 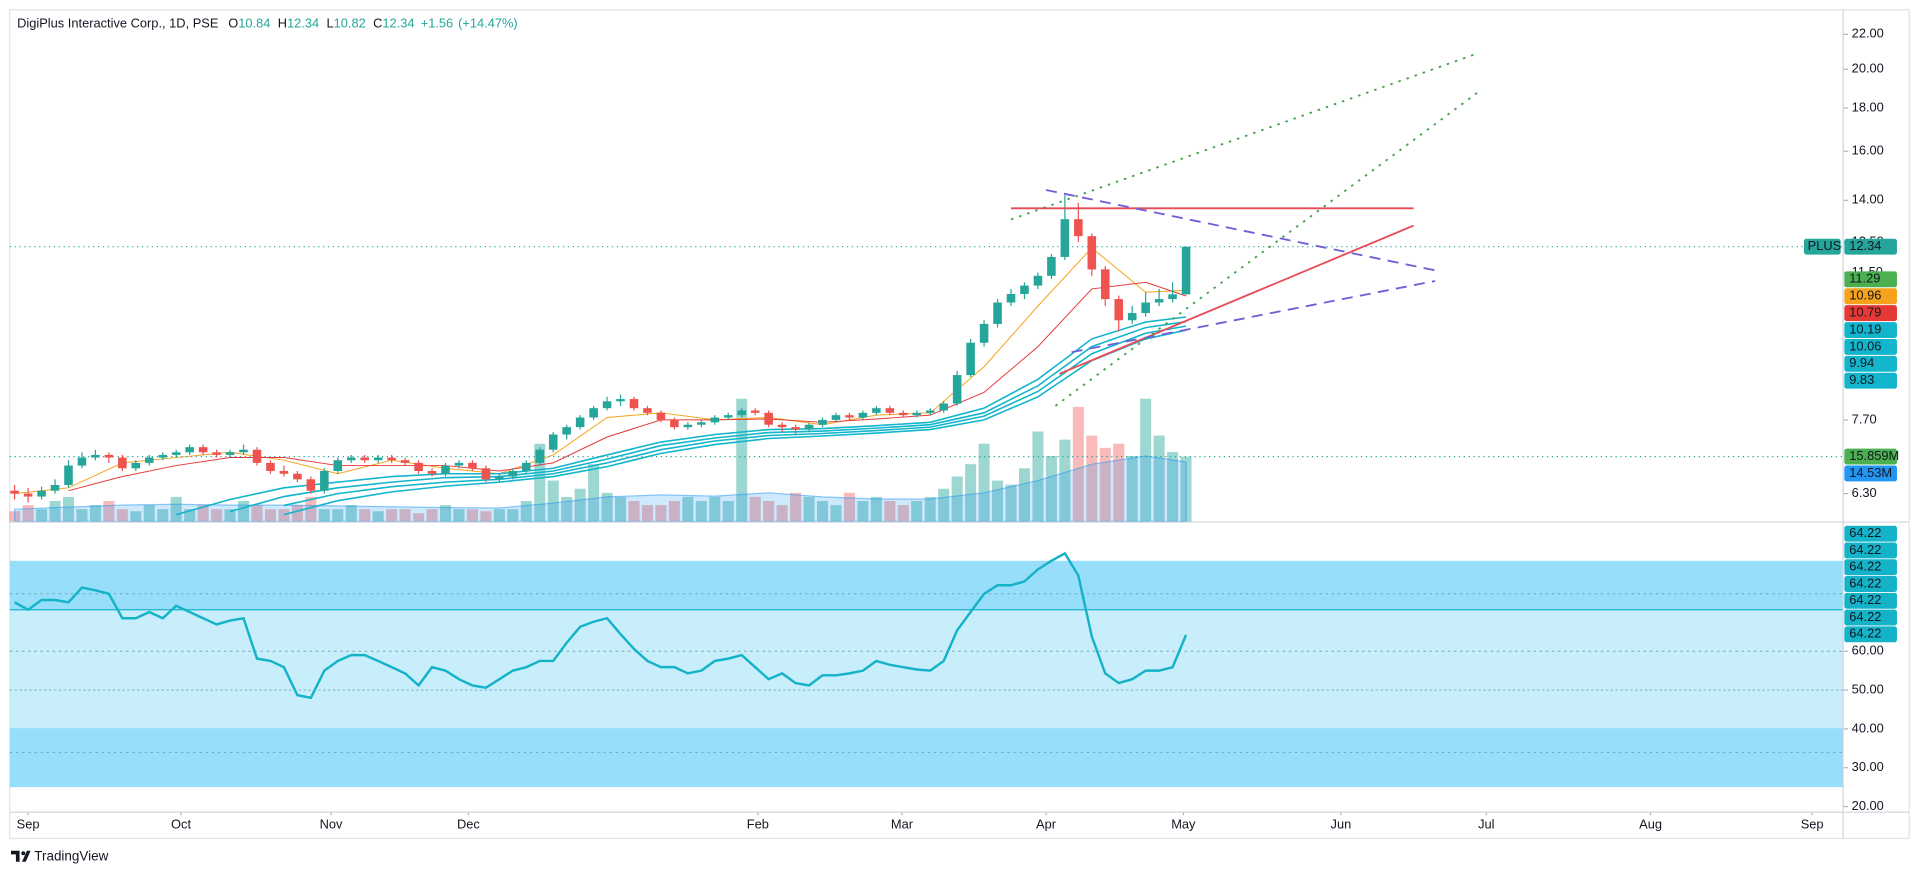 What do you see at coordinates (926, 585) in the screenshot?
I see `rsi-band` at bounding box center [926, 585].